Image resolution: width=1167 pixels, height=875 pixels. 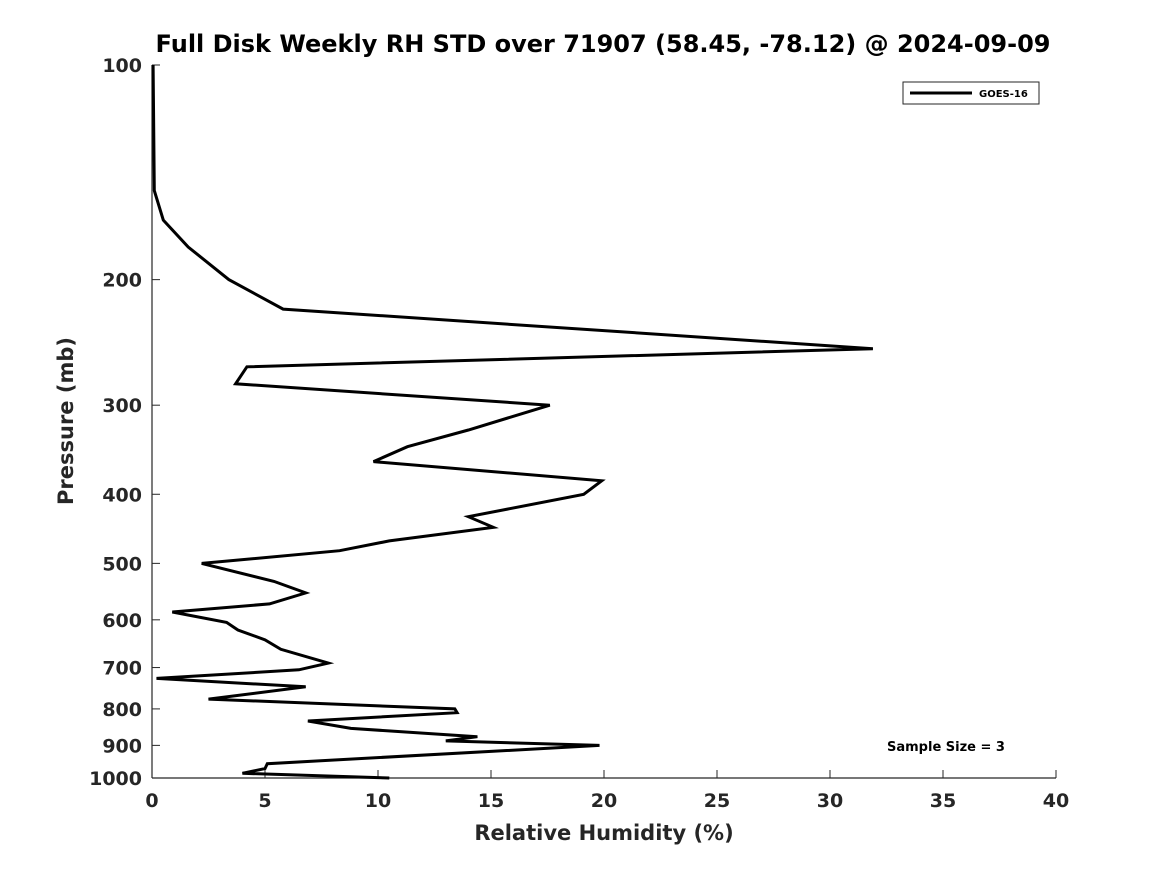 What do you see at coordinates (946, 747) in the screenshot?
I see `sample-size-annotation: Sample Size = 3` at bounding box center [946, 747].